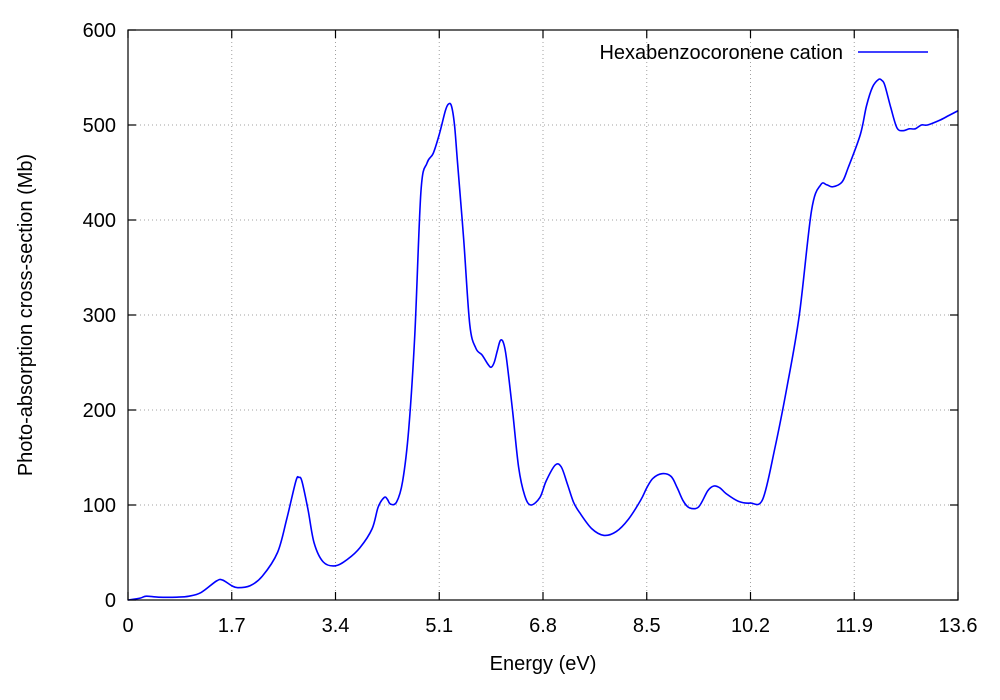  I want to click on legend-label: Hexabenzocoronene cation, so click(721, 53).